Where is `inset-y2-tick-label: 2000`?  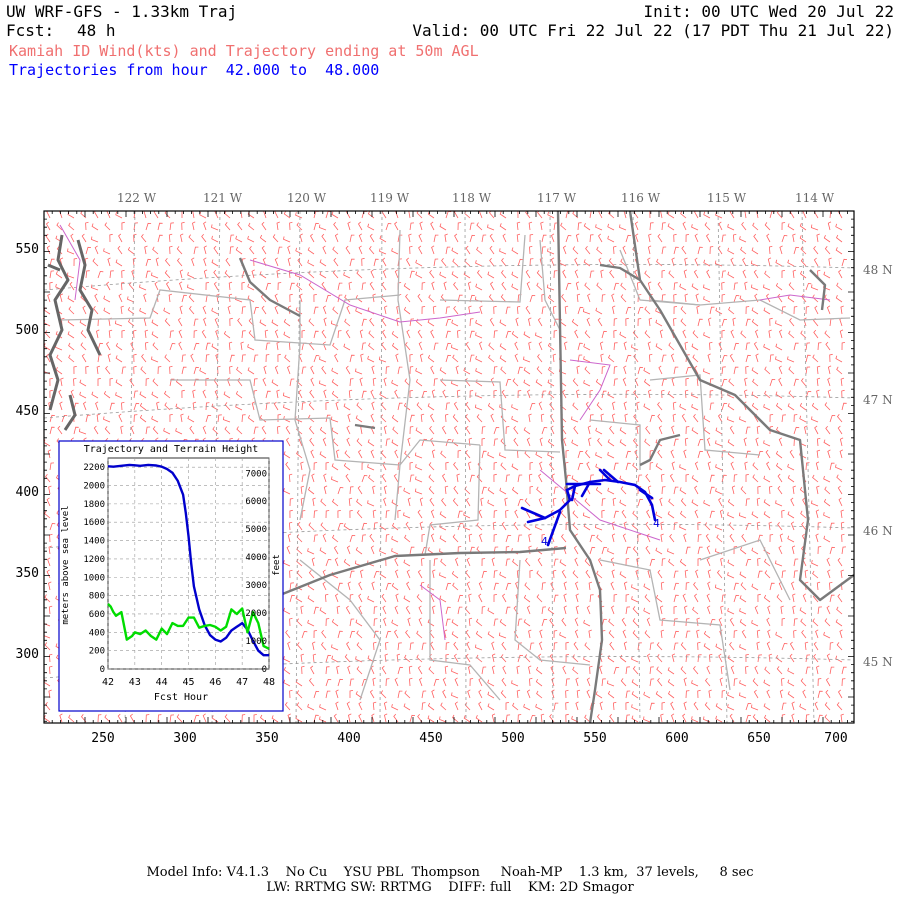
inset-y2-tick-label: 2000 is located at coordinates (256, 614).